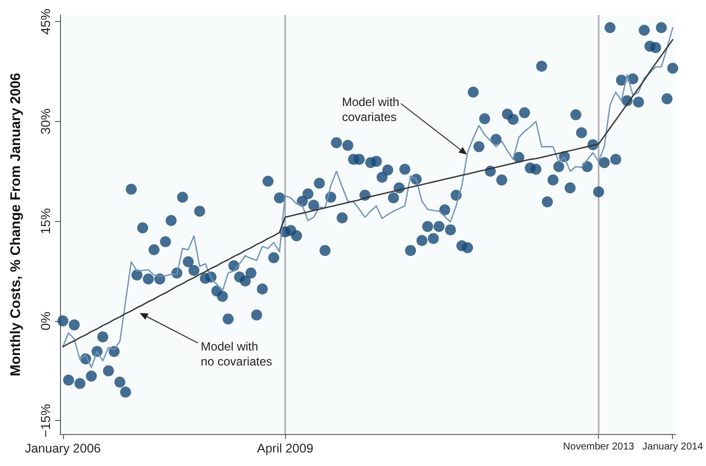 This screenshot has height=466, width=706. I want to click on y-tick-label: 45%, so click(45, 21).